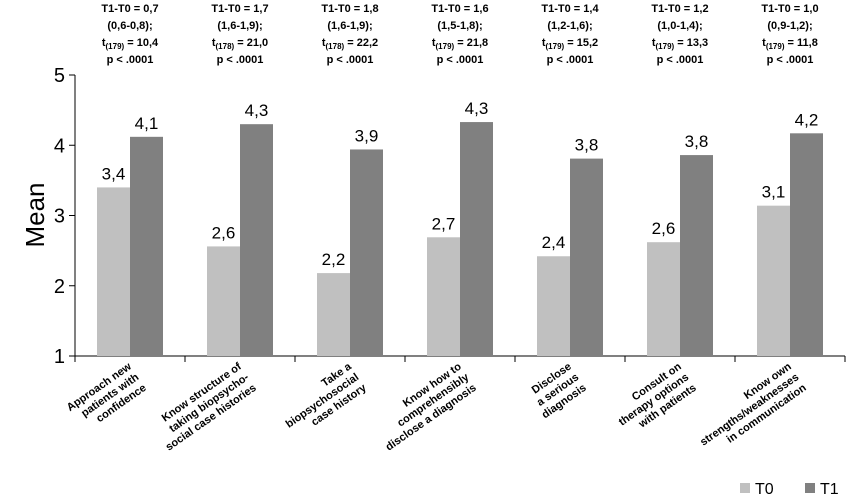  Describe the element at coordinates (570, 44) in the screenshot. I see `stat-t: t(179) = 15,2` at that location.